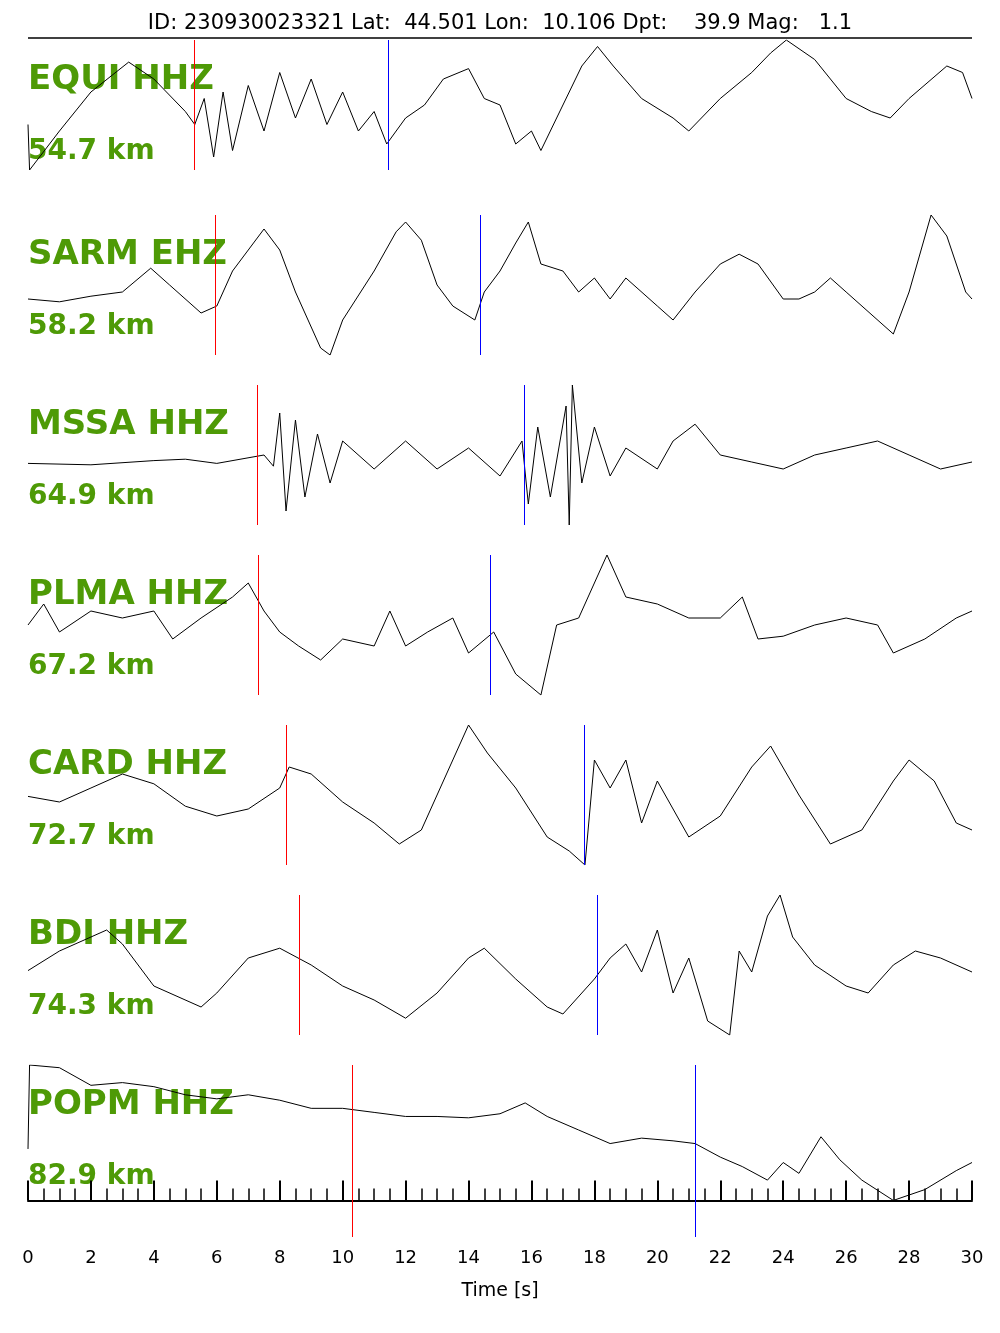 The width and height of the screenshot is (1000, 1333). I want to click on x-tick-label: 8, so click(280, 1256).